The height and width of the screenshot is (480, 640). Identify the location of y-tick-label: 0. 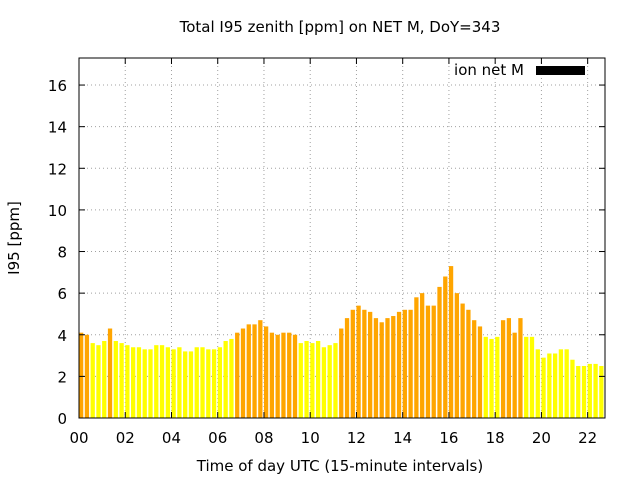
(62, 419).